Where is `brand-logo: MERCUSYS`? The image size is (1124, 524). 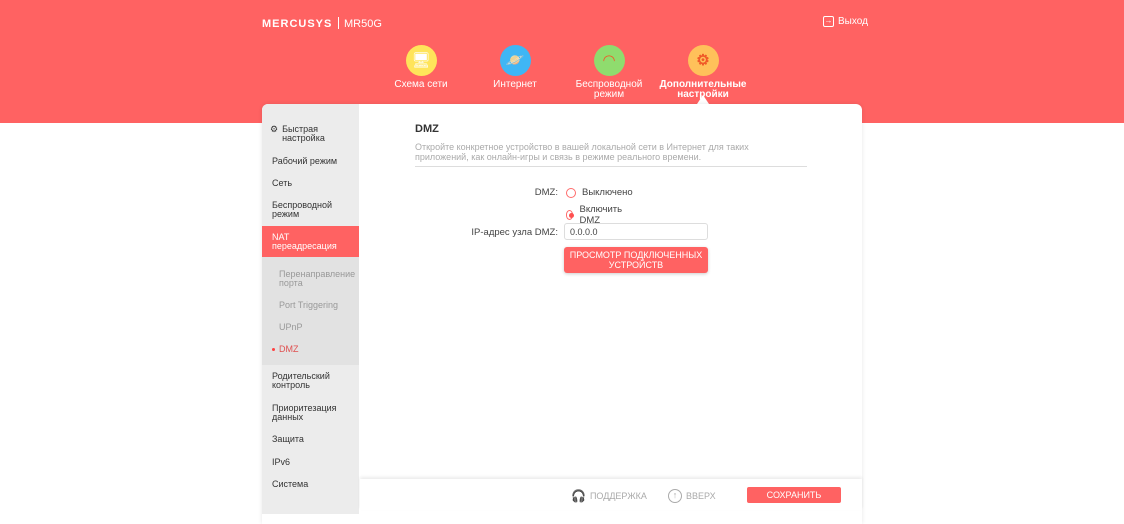
brand-logo: MERCUSYS is located at coordinates (297, 24).